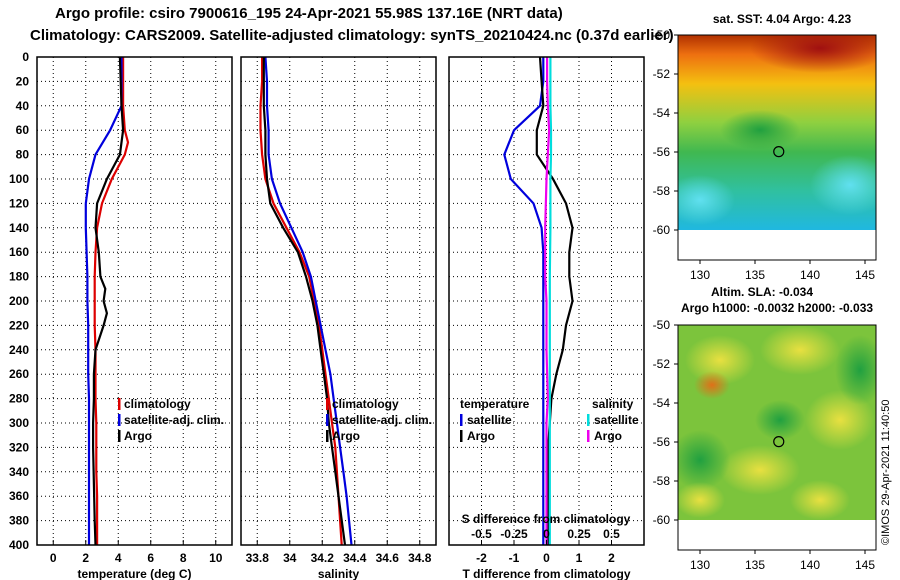 Image resolution: width=900 pixels, height=580 pixels. Describe the element at coordinates (546, 519) in the screenshot. I see `xaxis2-label: S difference from climatology` at that location.